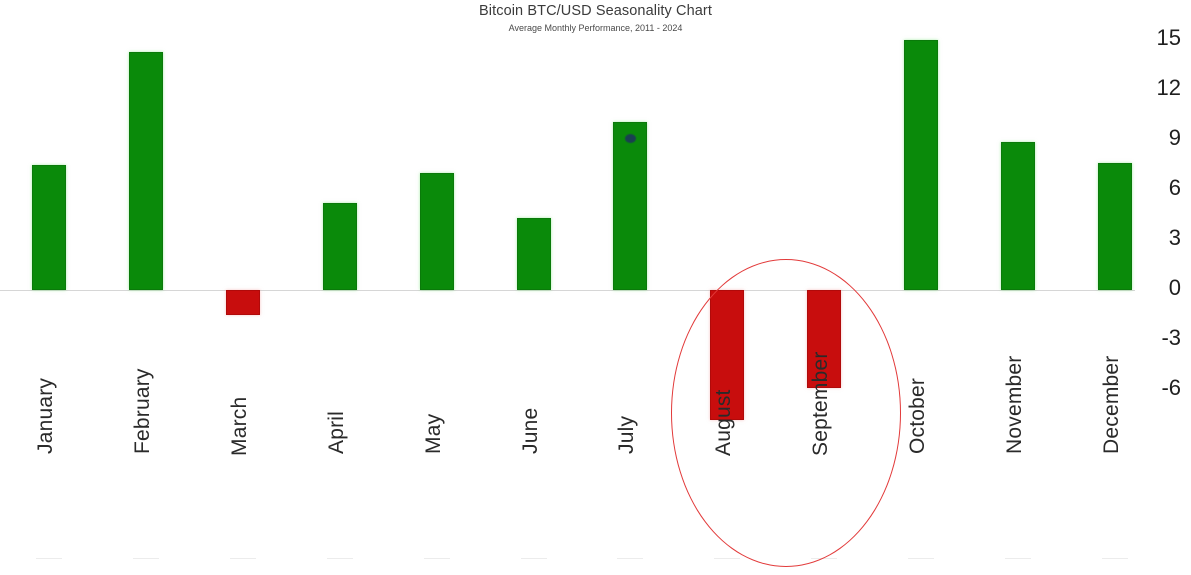 The width and height of the screenshot is (1191, 575). Describe the element at coordinates (918, 415) in the screenshot. I see `x-axis-label-october: October` at that location.